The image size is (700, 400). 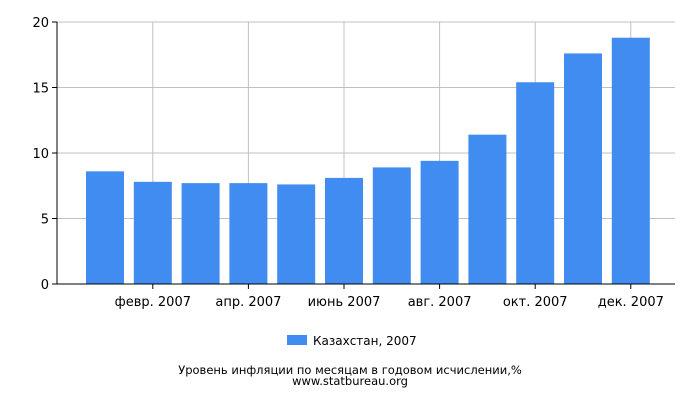 What do you see at coordinates (535, 302) in the screenshot?
I see `x-tick-label: окт. 2007` at bounding box center [535, 302].